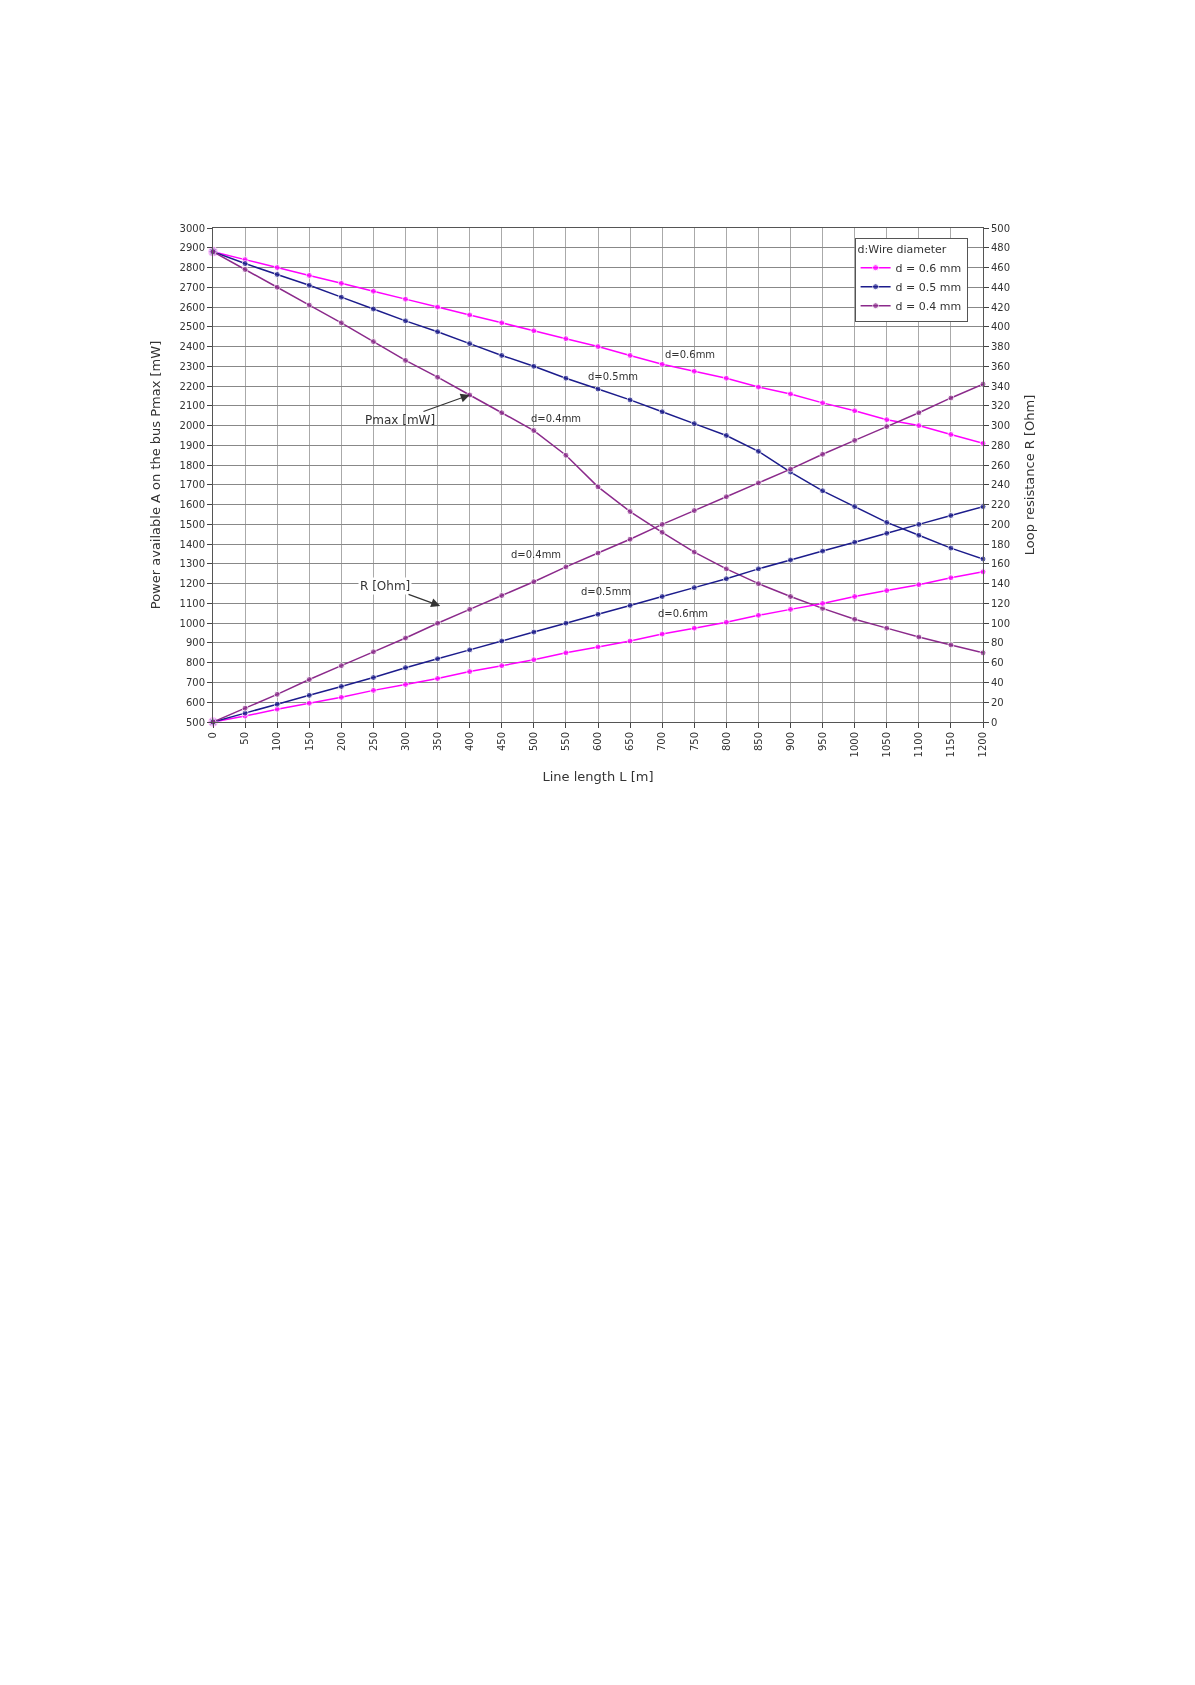  I want to click on y-tick-label: 1300, so click(192, 564).